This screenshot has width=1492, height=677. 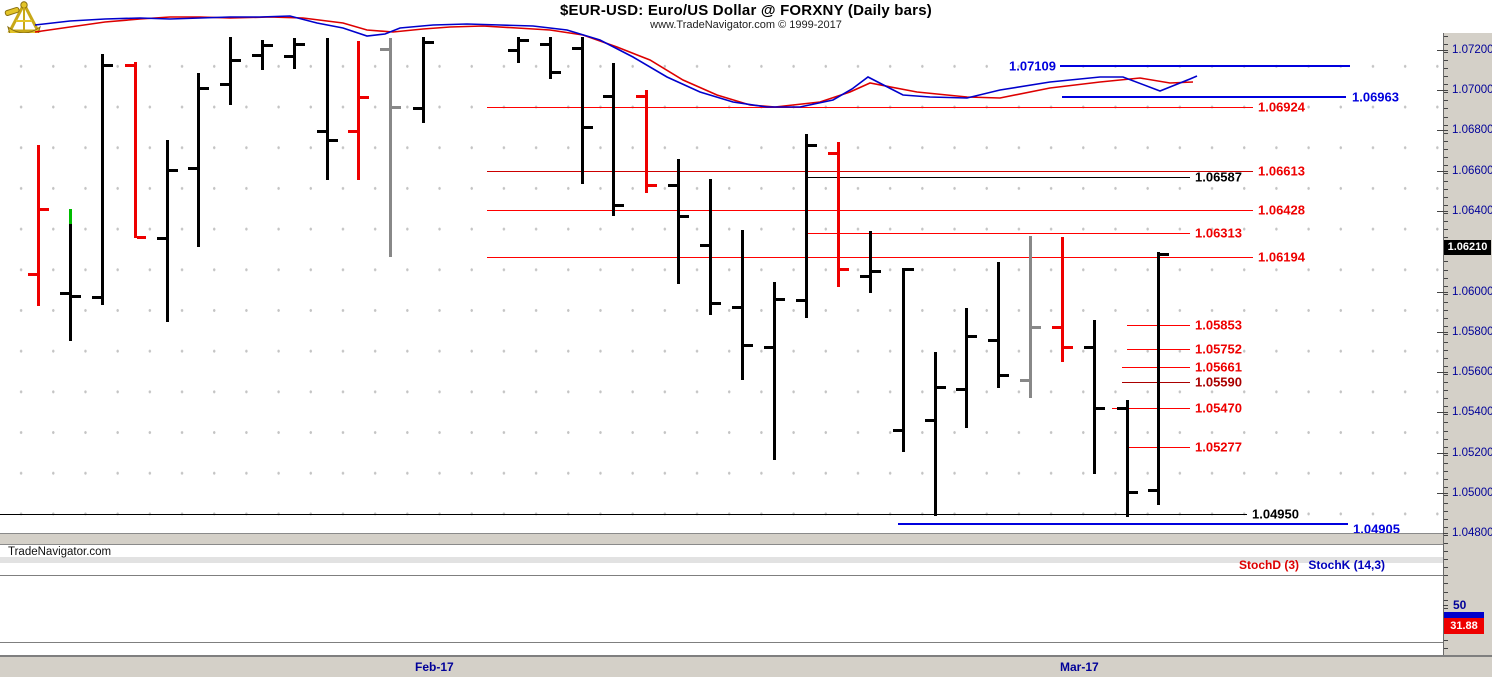 I want to click on price-axis-label: 1.05800, so click(x=1472, y=332).